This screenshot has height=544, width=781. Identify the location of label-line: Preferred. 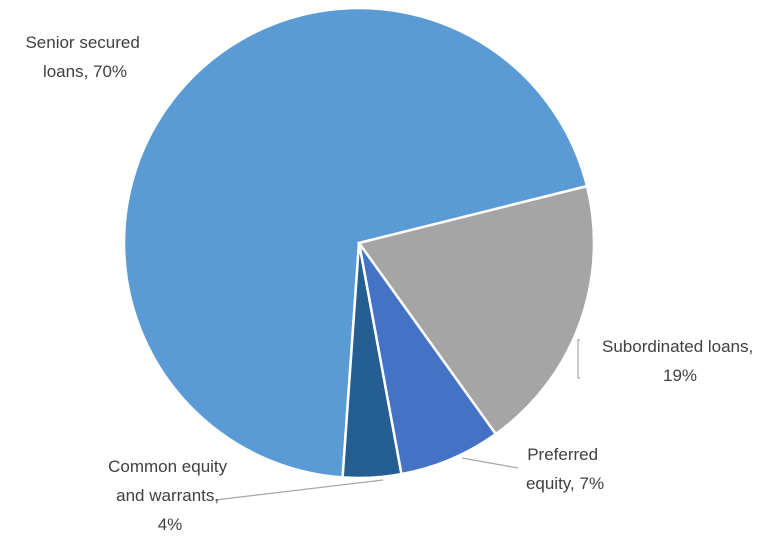
(565, 454).